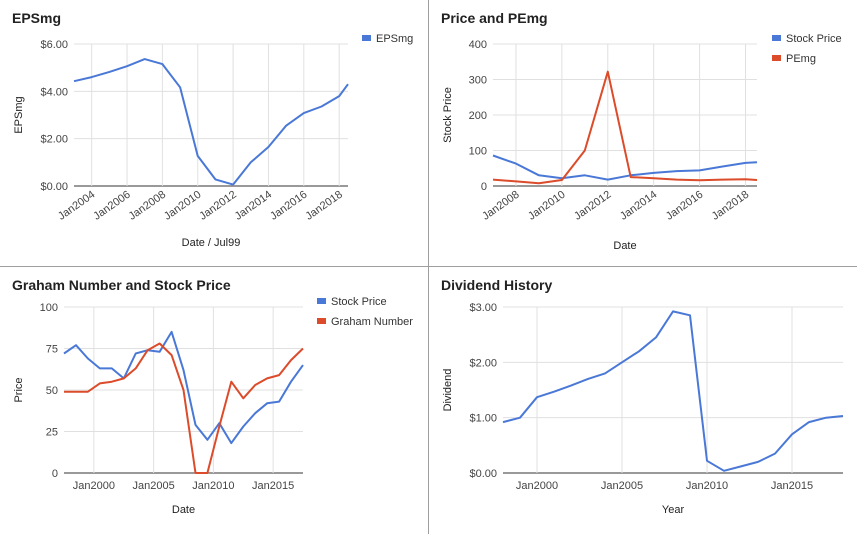 This screenshot has width=857, height=534. What do you see at coordinates (478, 116) in the screenshot?
I see `y-tick-label: 200` at bounding box center [478, 116].